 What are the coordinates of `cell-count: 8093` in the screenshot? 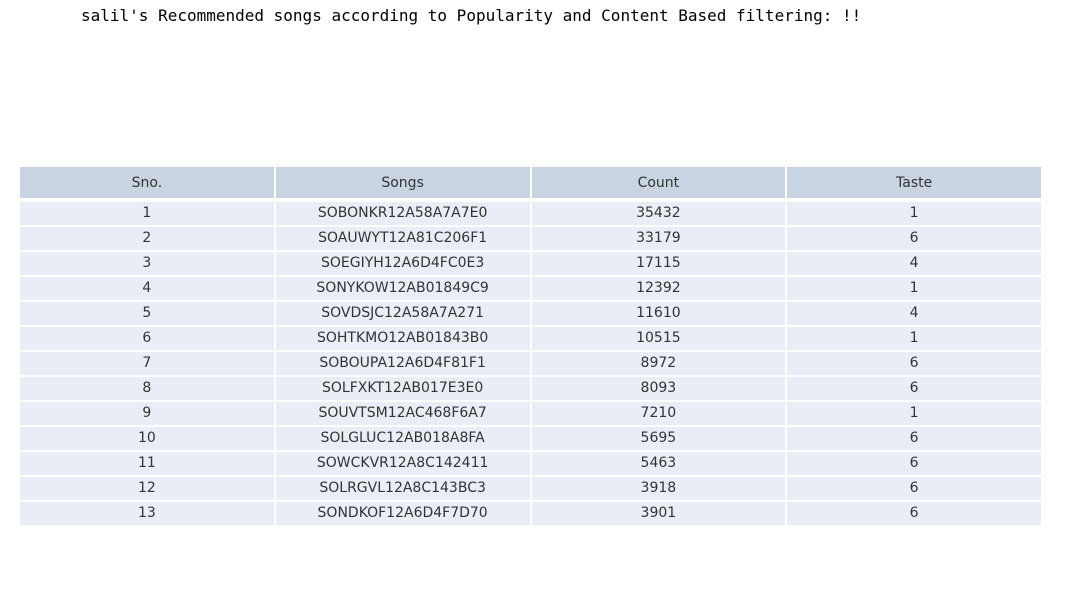 It's located at (658, 388).